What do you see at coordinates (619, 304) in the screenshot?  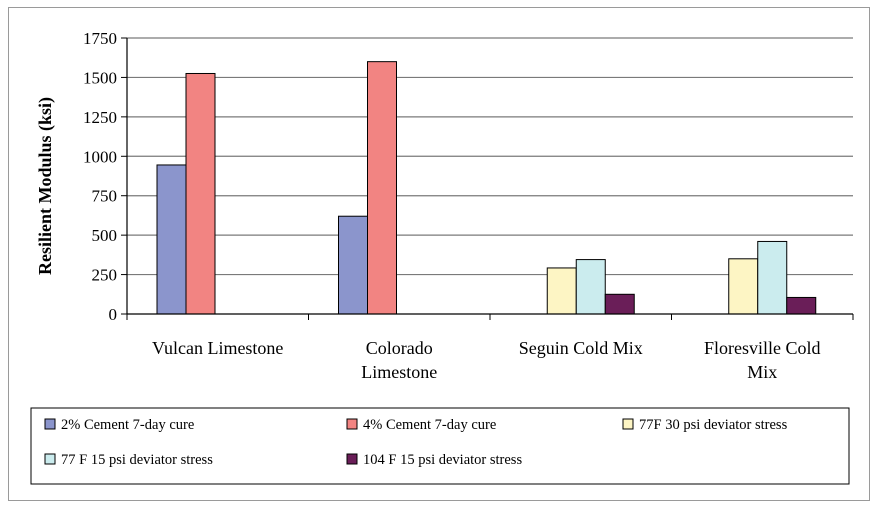 I see `bar-104-f-15-psi-deviator-stress-cat2` at bounding box center [619, 304].